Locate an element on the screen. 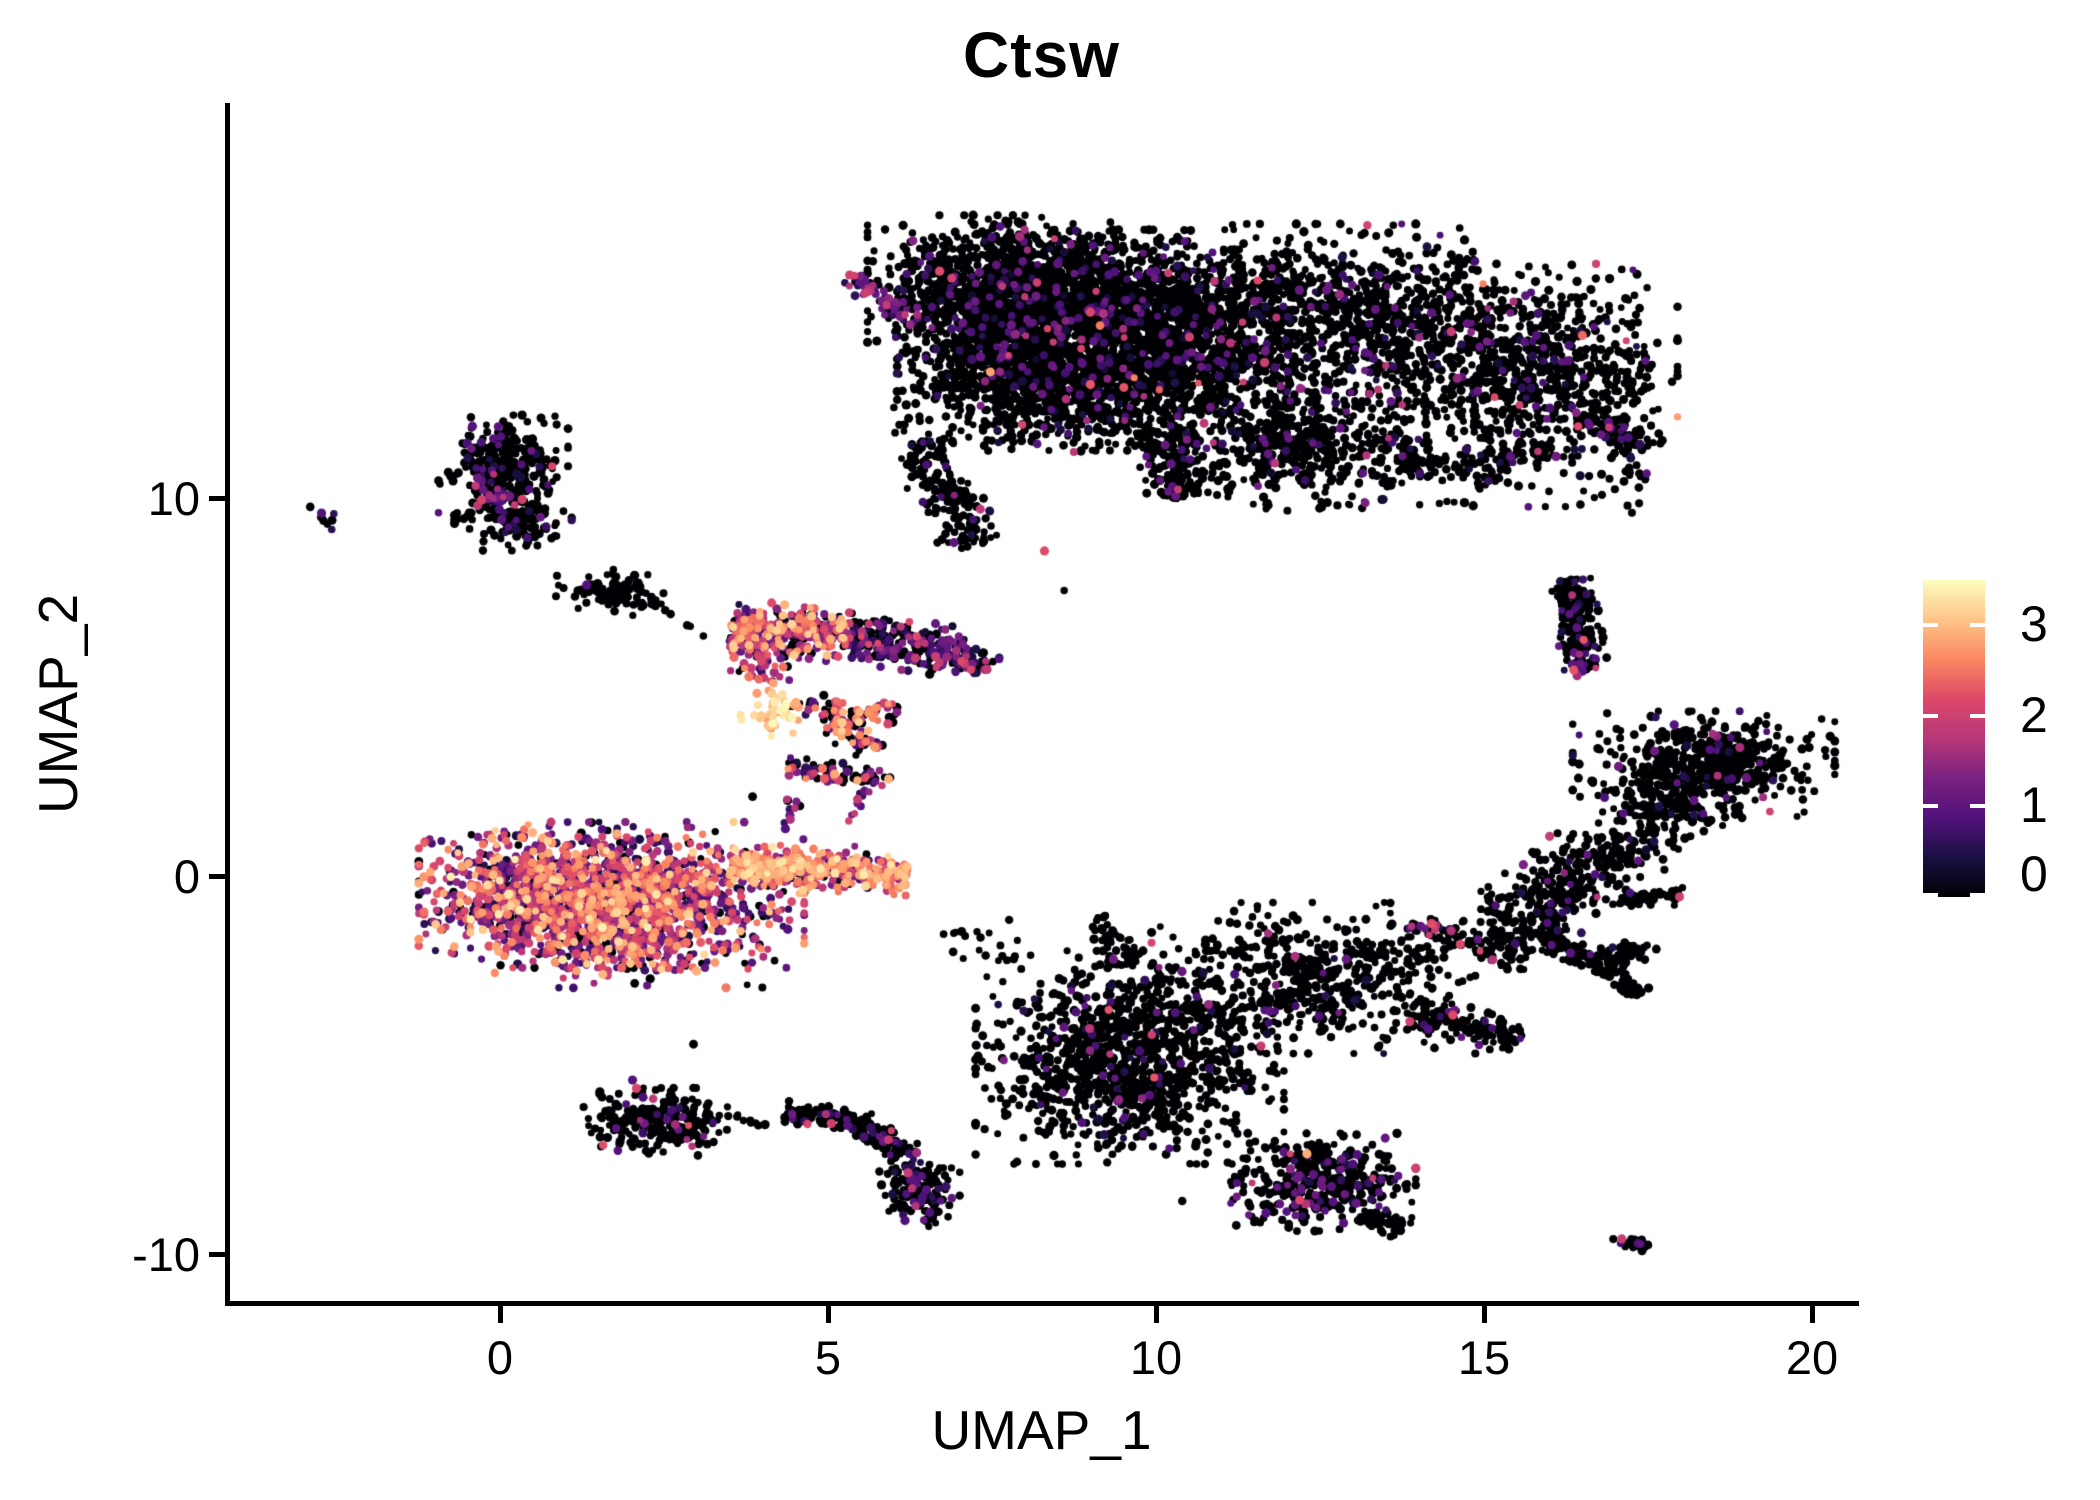  x-tick-label: 0 is located at coordinates (500, 1357).